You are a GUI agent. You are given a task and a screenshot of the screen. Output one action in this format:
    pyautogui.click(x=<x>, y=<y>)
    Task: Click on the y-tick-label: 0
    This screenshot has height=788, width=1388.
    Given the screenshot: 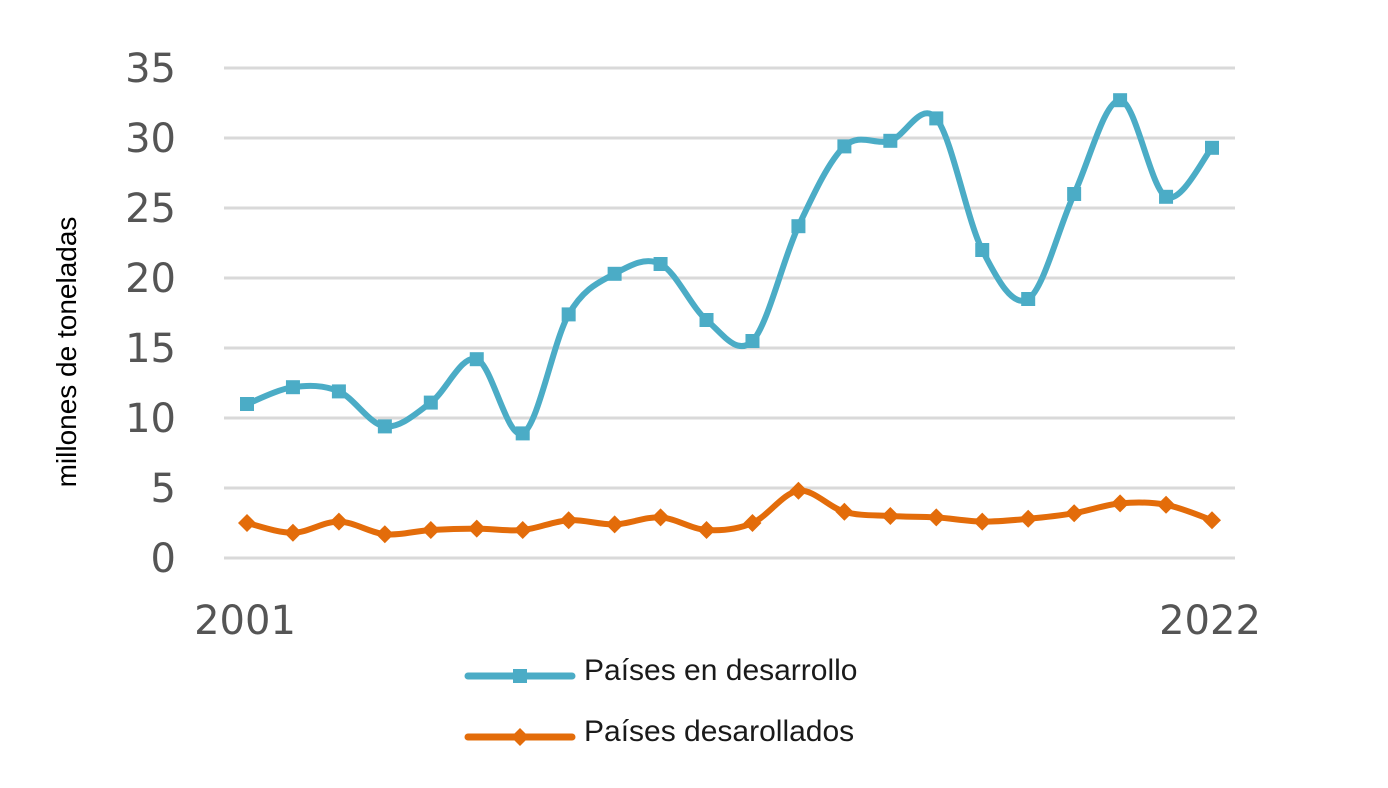 What is the action you would take?
    pyautogui.click(x=163, y=559)
    